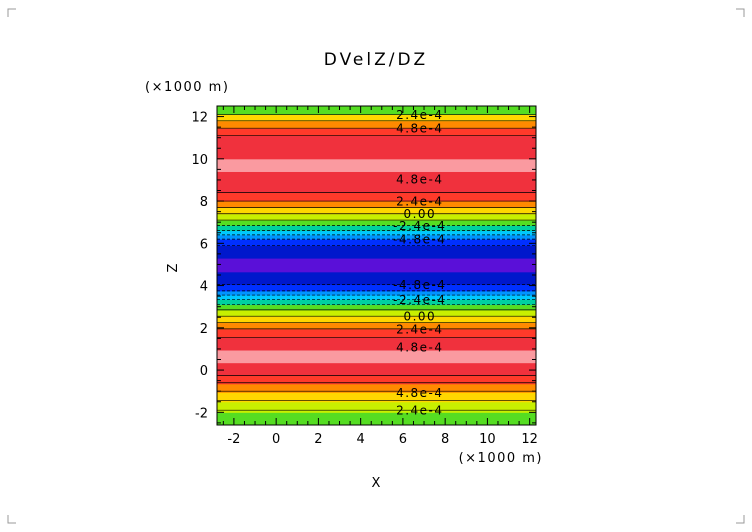 This screenshot has height=532, width=752. Describe the element at coordinates (419, 300) in the screenshot. I see `contour-label-8: -2.4e-4` at that location.